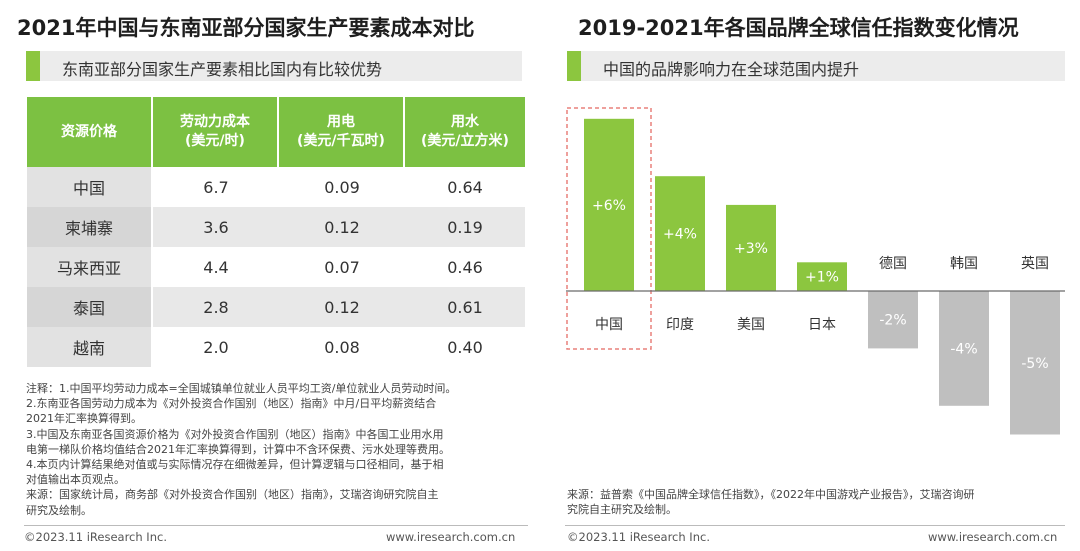 The height and width of the screenshot is (551, 1080). I want to click on note-line: 研究及绘制。, so click(59, 510).